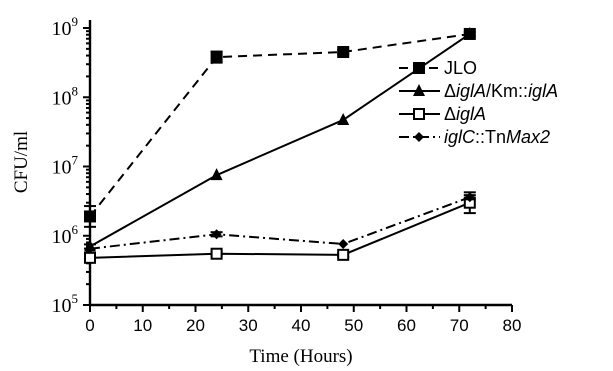  I want to click on y-ticks: 10⁵ 10⁶ 10⁷ 10⁸ 10⁹, so click(71, 165).